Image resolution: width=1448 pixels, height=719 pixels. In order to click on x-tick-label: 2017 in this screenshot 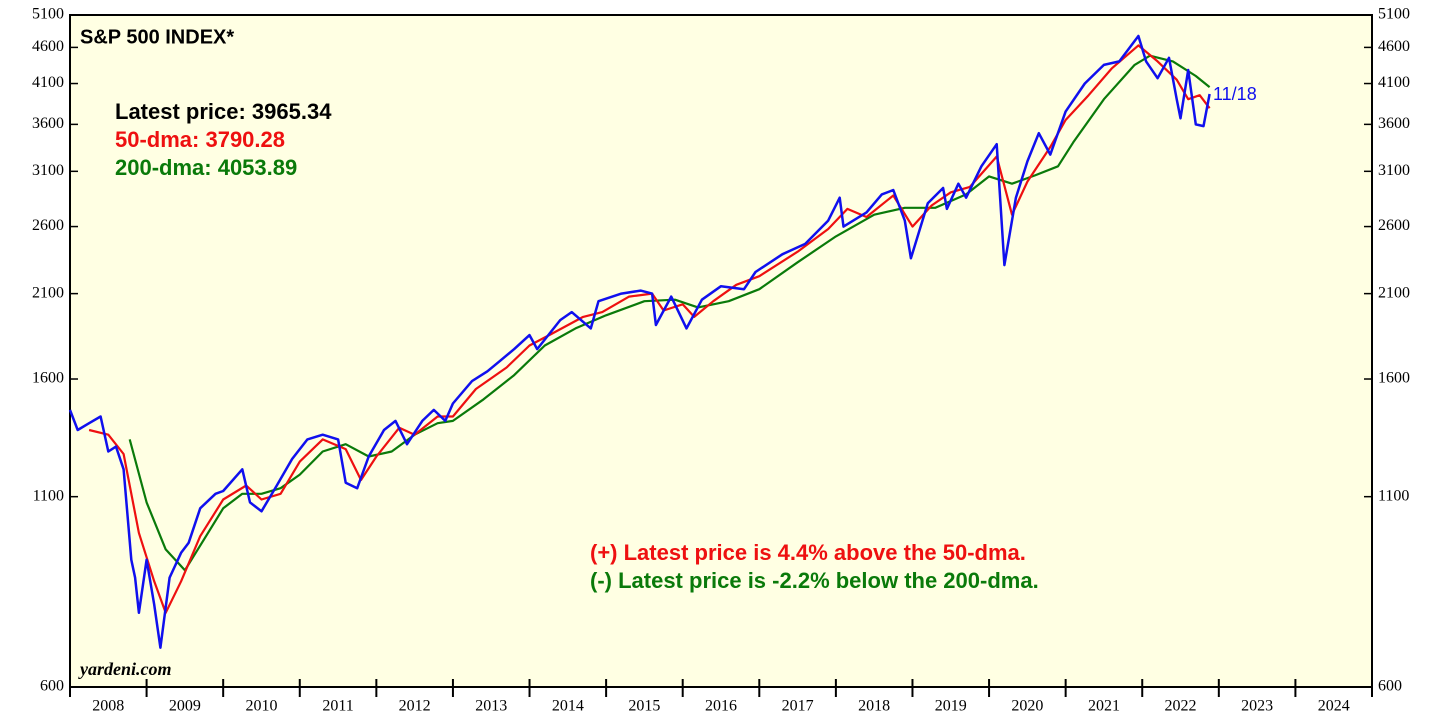, I will do `click(798, 706)`.